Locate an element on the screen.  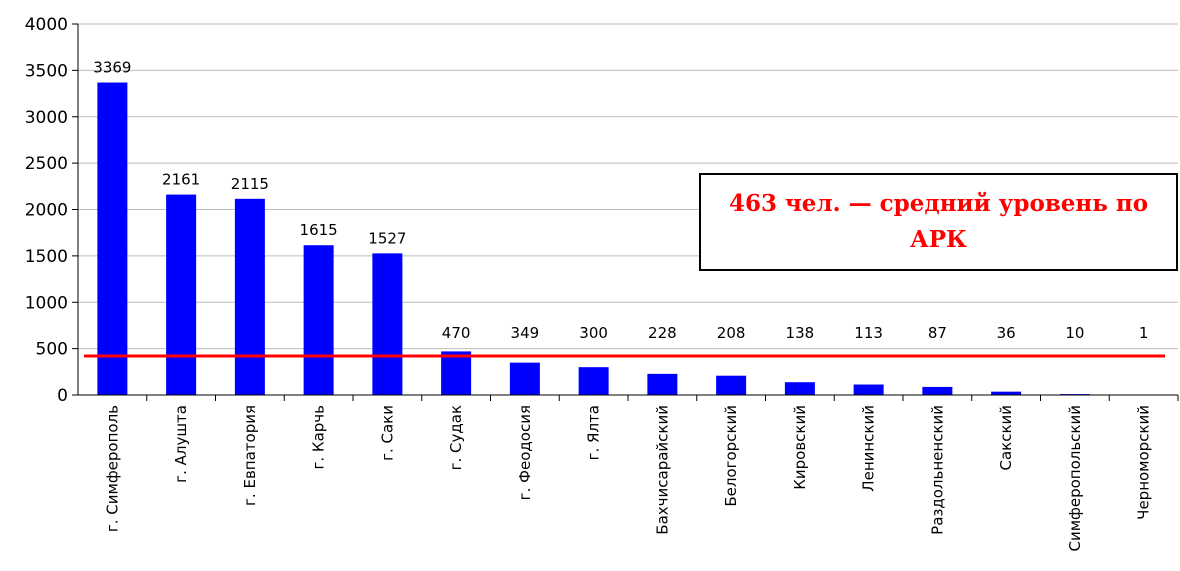
category-label: Белогорский is located at coordinates (731, 456).